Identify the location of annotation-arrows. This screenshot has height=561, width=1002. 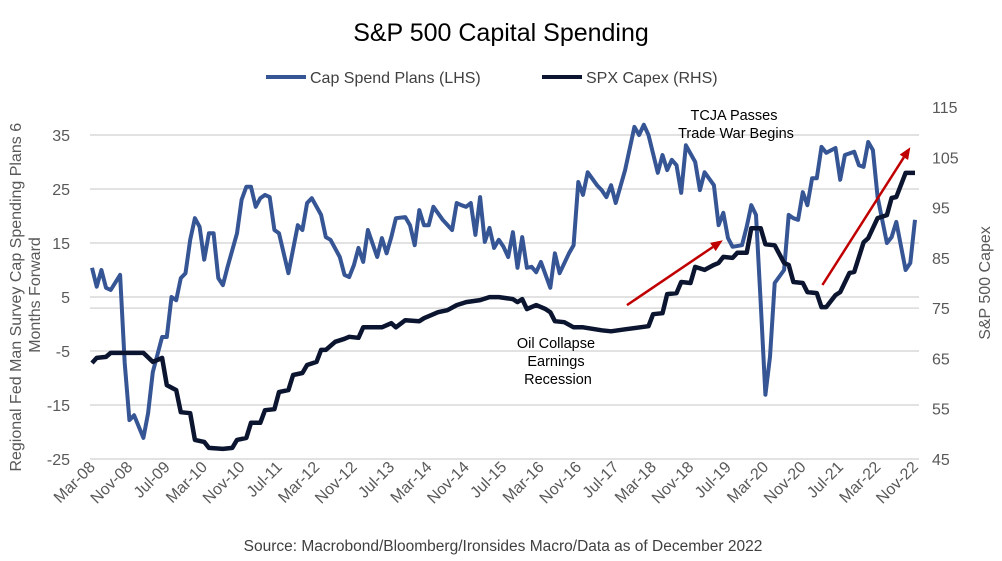
(768, 227).